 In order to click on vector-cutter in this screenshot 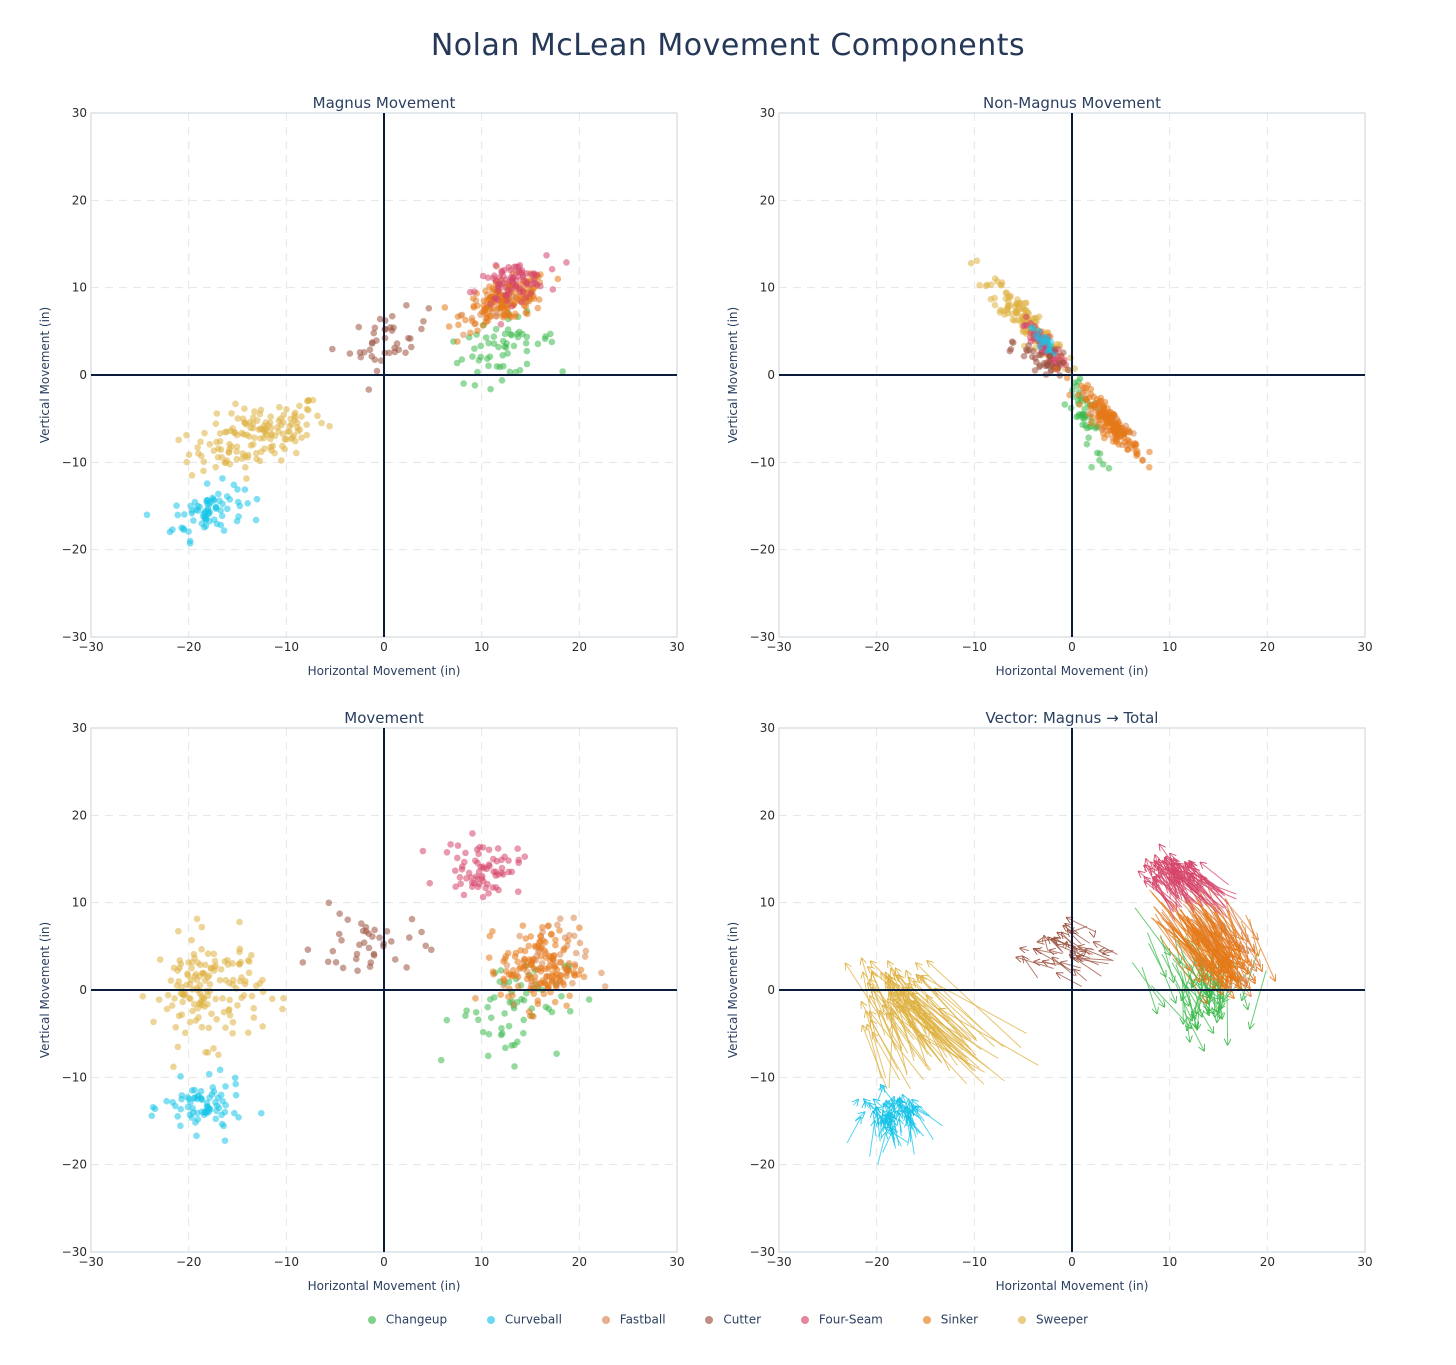, I will do `click(1105, 948)`.